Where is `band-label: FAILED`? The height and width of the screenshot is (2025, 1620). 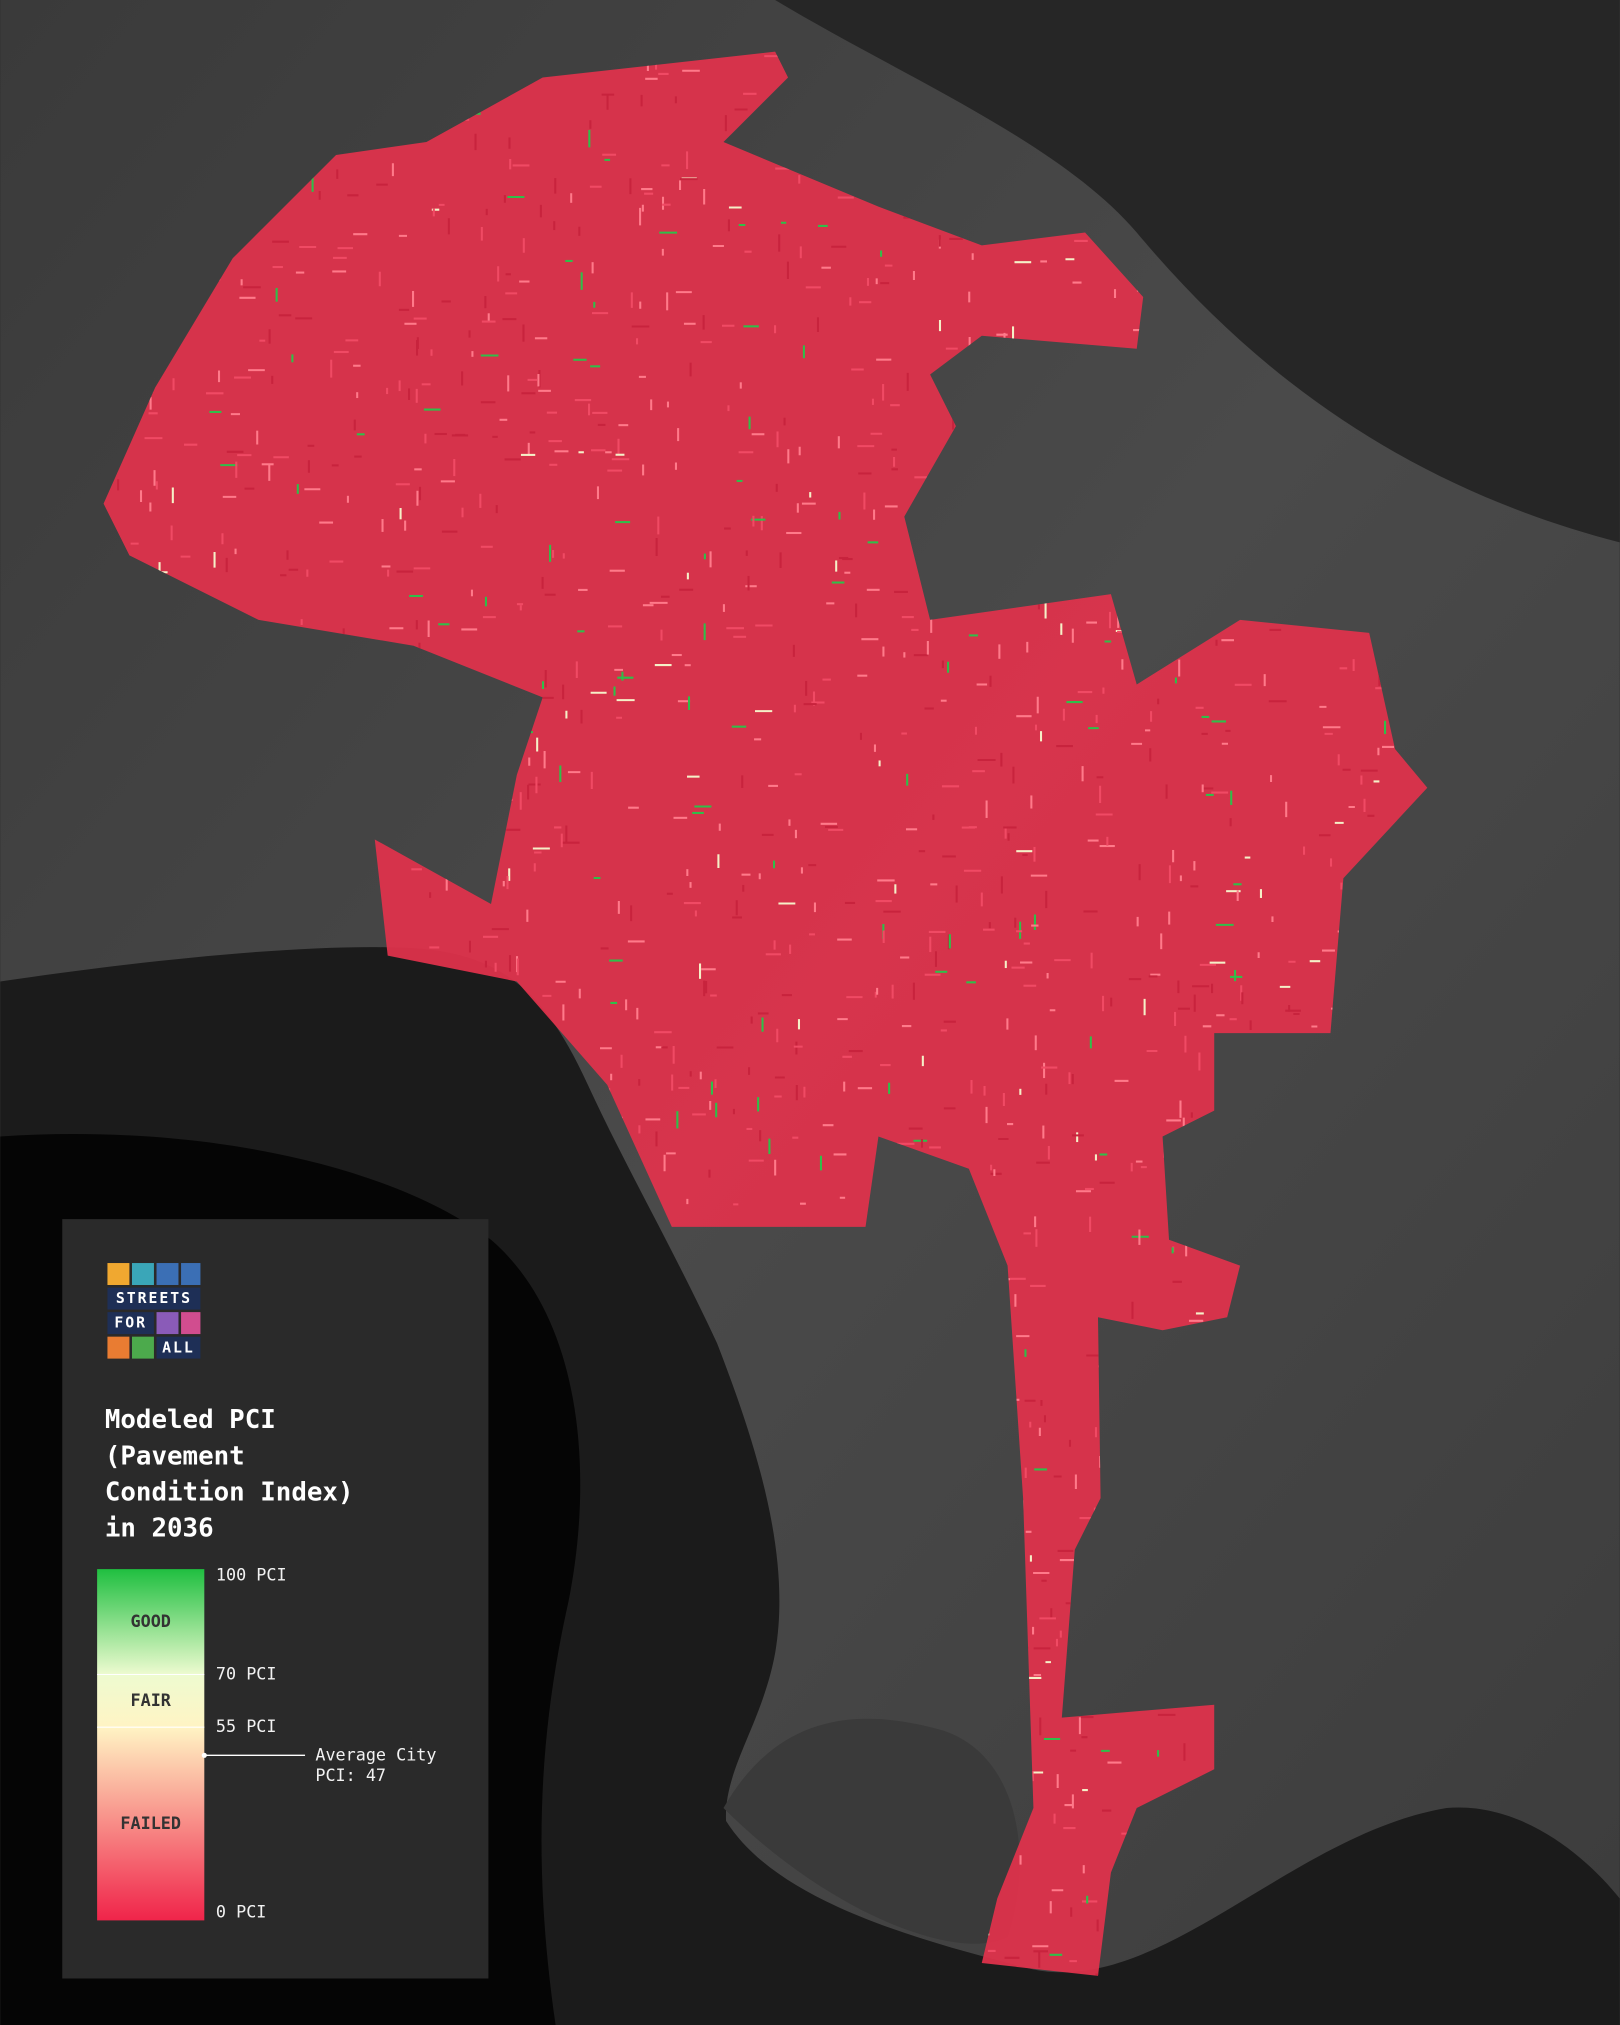 band-label: FAILED is located at coordinates (150, 1823).